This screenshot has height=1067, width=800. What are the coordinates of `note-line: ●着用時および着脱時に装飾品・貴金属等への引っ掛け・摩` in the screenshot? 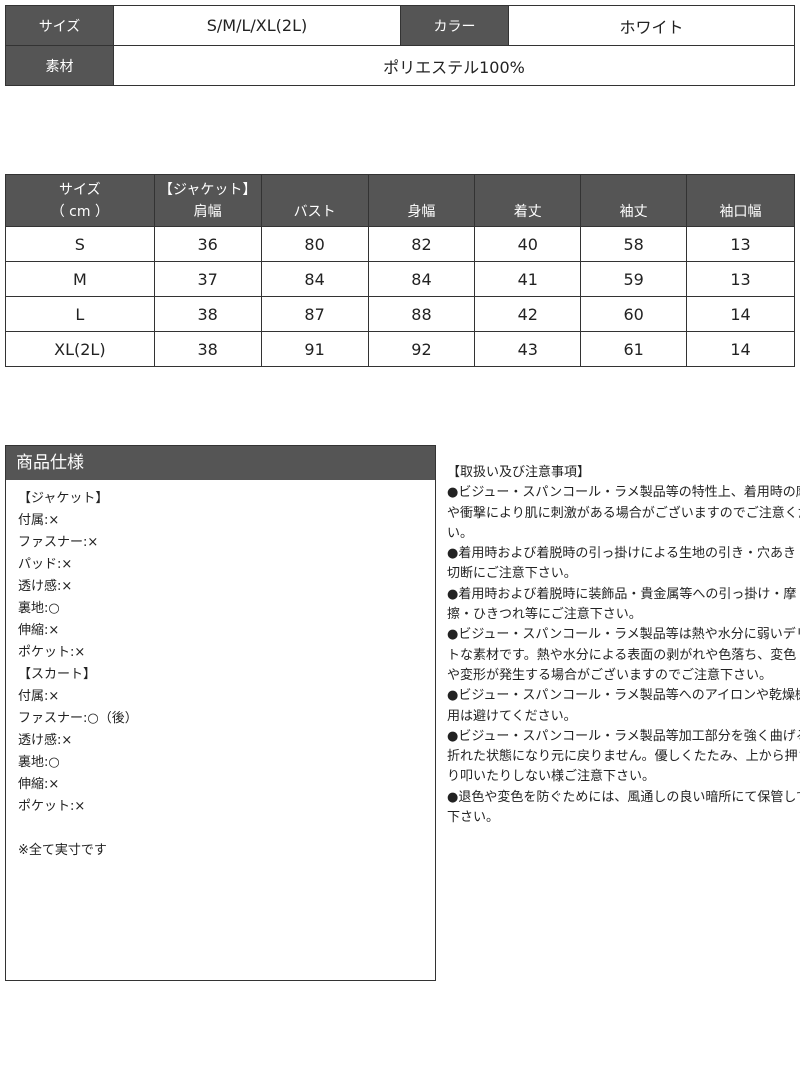 It's located at (622, 594).